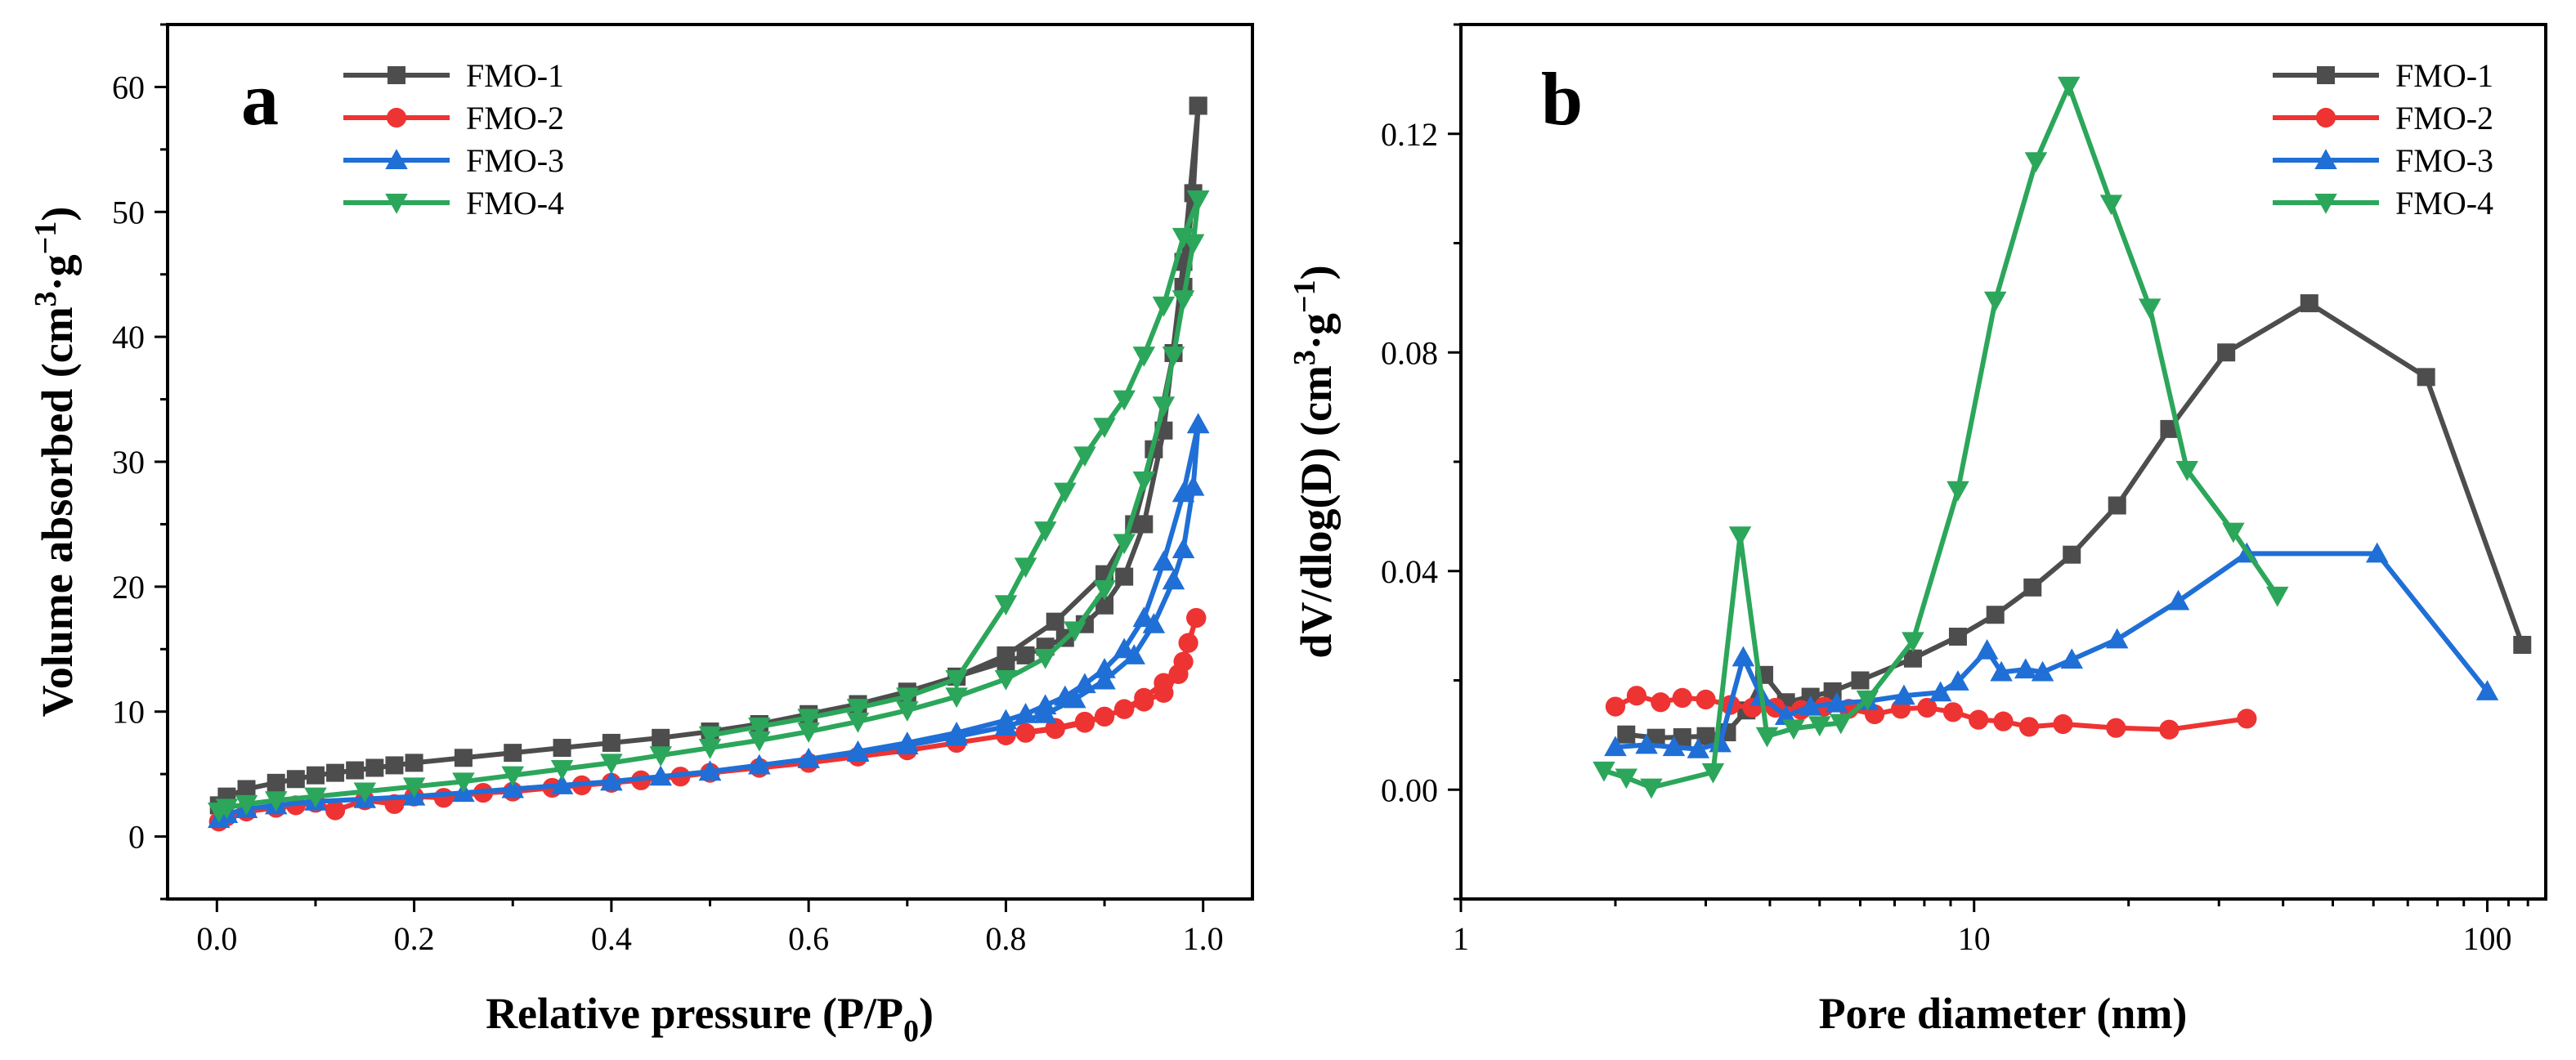  Describe the element at coordinates (260, 99) in the screenshot. I see `panel-a-letter: a` at that location.